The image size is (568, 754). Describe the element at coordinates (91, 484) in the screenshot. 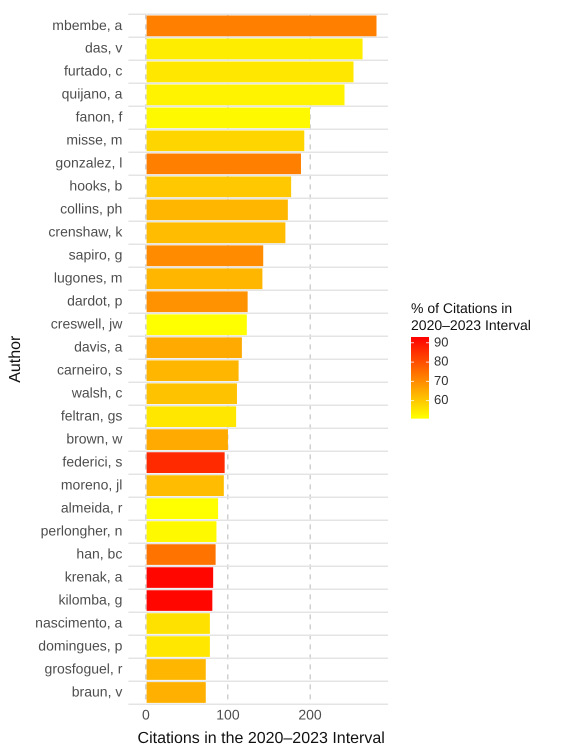

I see `y-tick-label: moreno, jl` at that location.